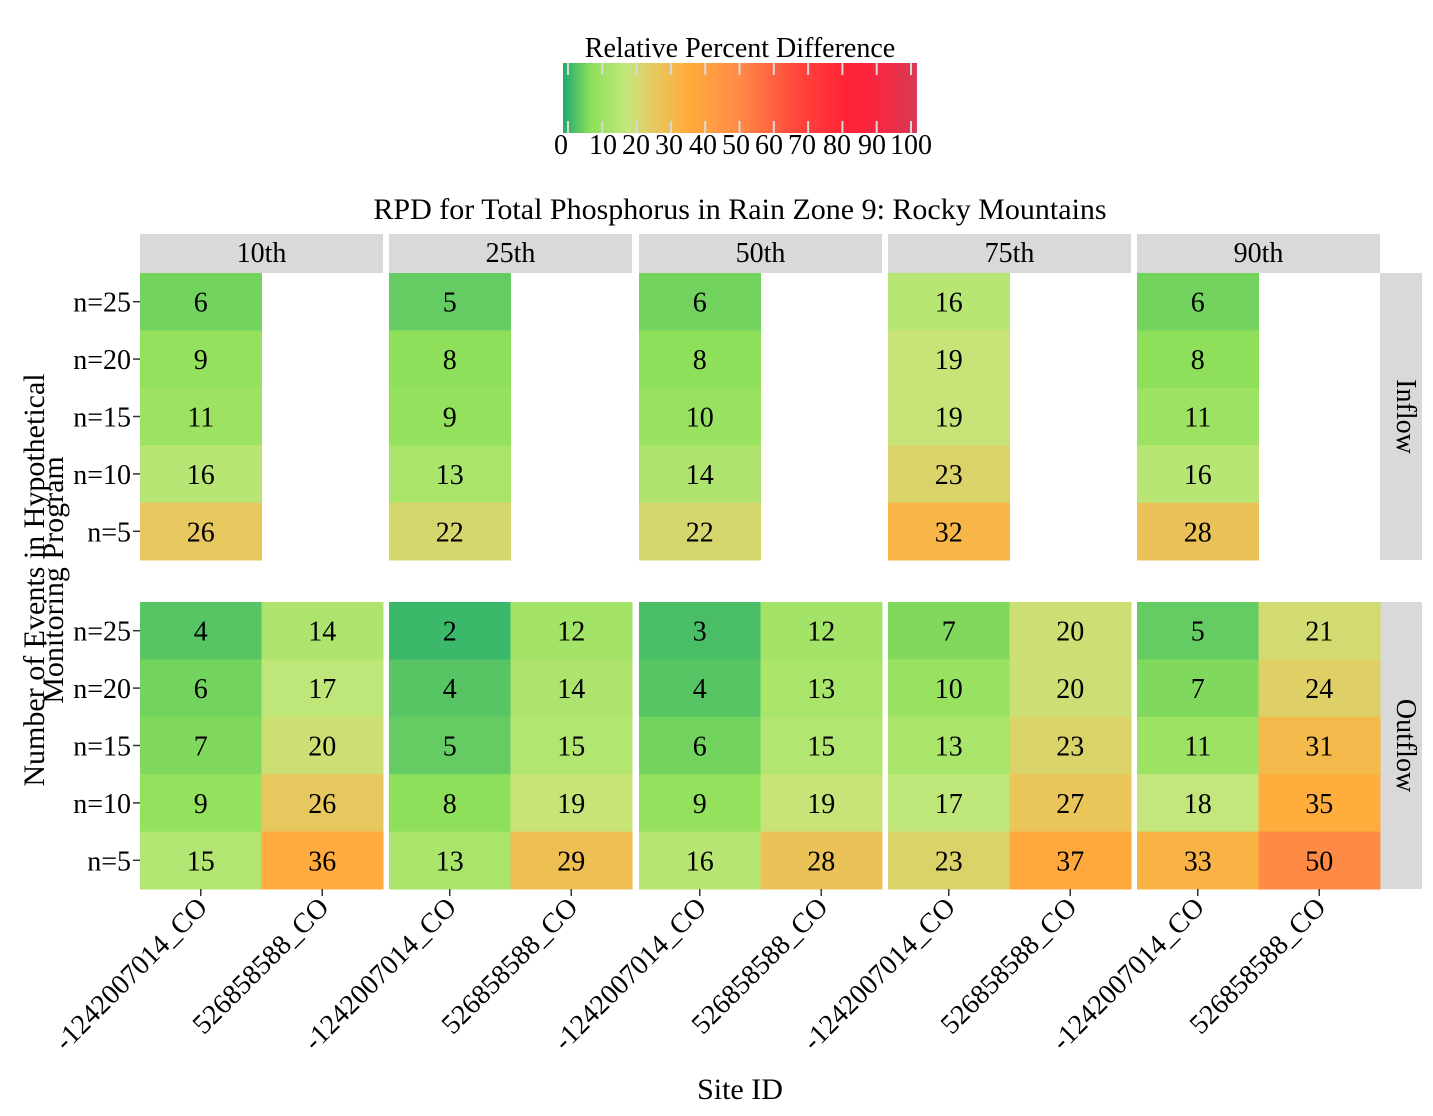  Describe the element at coordinates (1009, 253) in the screenshot. I see `facet-strip-75th` at that location.